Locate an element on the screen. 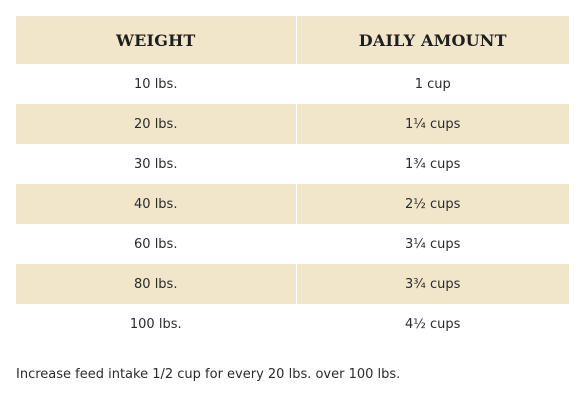 The image size is (588, 400). table-header: WEIGHT DAILY AMOUNT is located at coordinates (292, 40).